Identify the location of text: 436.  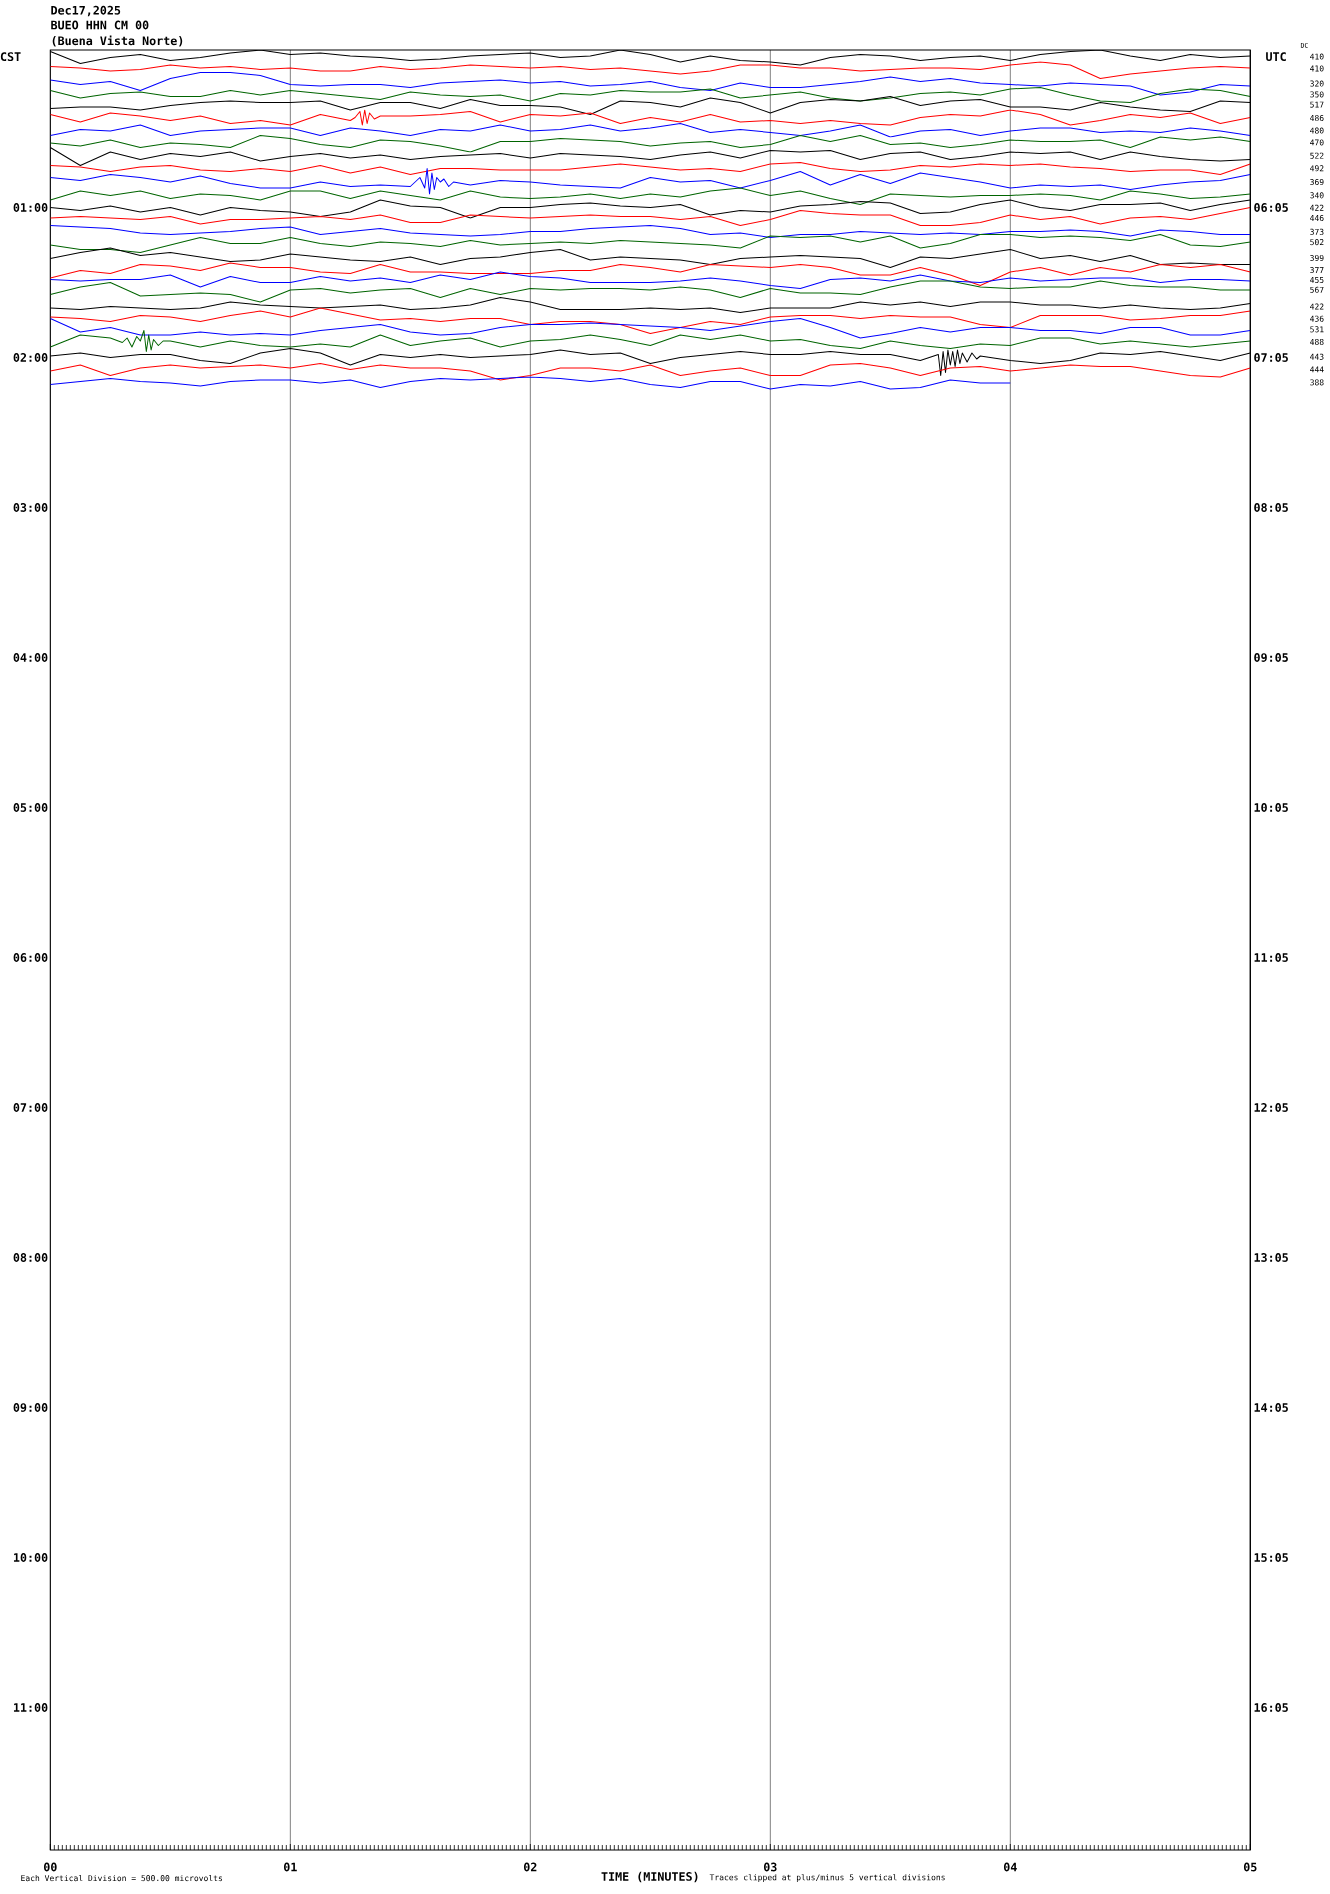
(1316, 318).